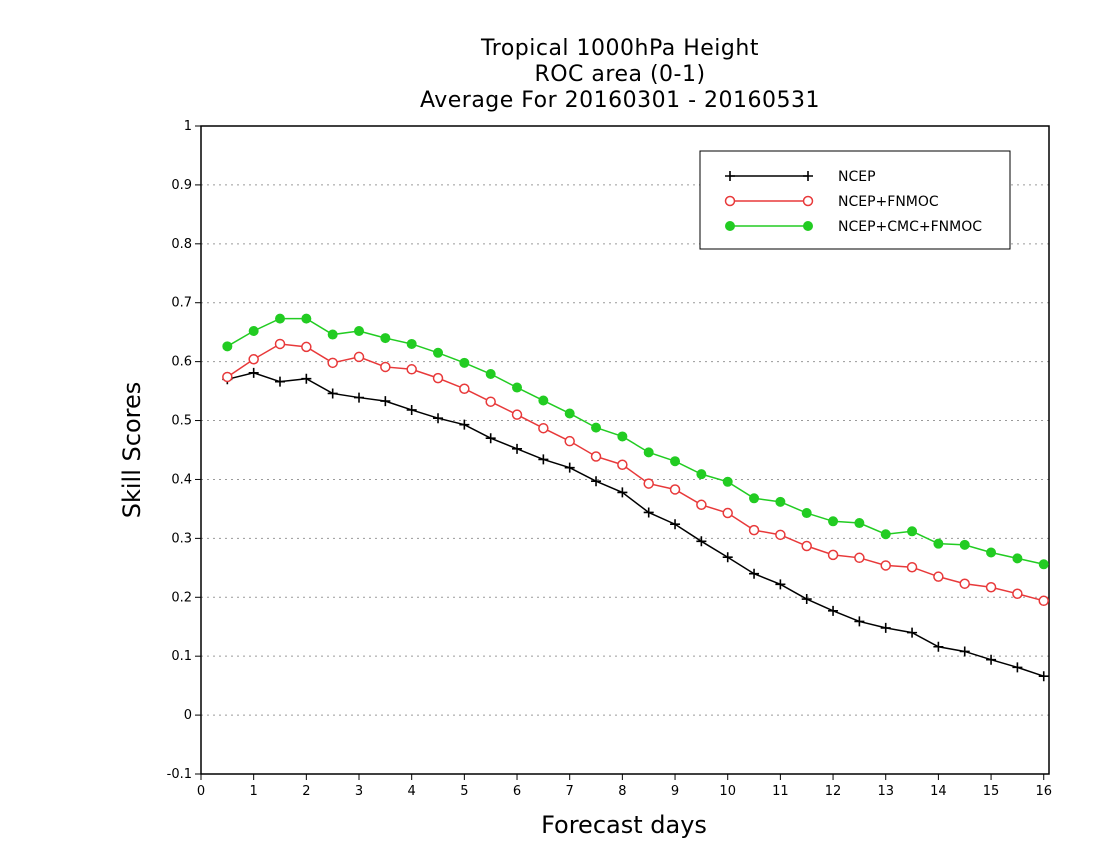 This screenshot has height=850, width=1100. I want to click on y-tick-label: -0.1, so click(179, 774).